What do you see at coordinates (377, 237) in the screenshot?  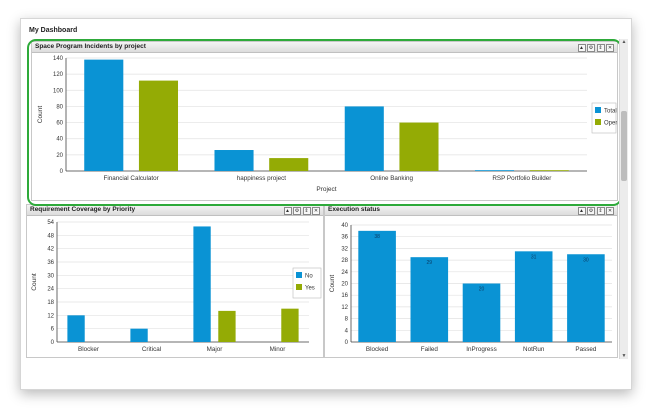 I see `data-label: 38` at bounding box center [377, 237].